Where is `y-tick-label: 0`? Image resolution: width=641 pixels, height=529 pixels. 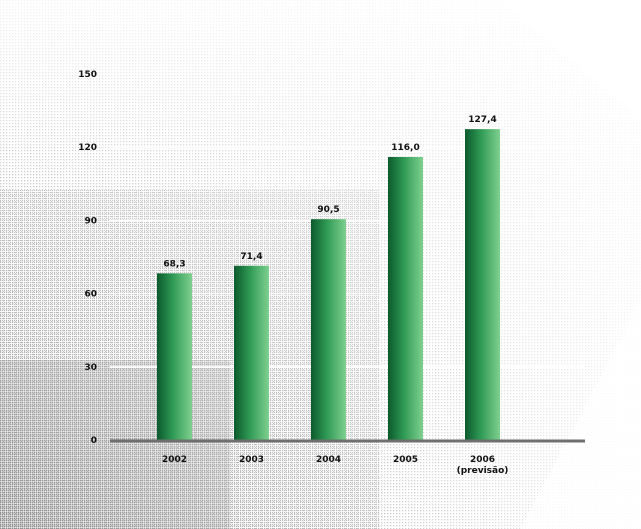 y-tick-label: 0 is located at coordinates (94, 441).